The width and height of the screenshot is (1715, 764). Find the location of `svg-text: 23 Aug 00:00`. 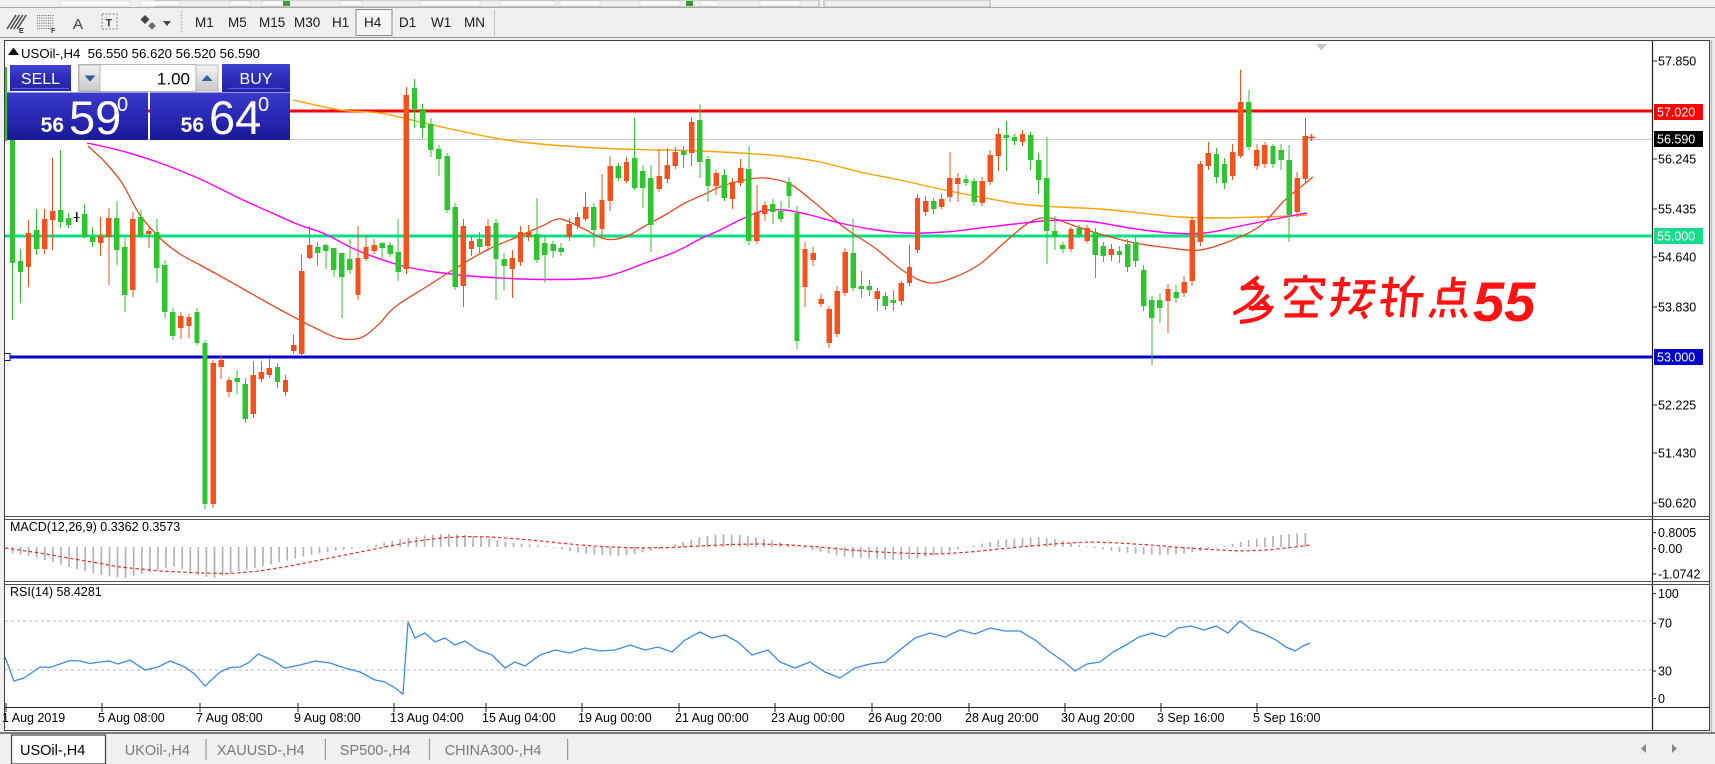

svg-text: 23 Aug 00:00 is located at coordinates (808, 718).